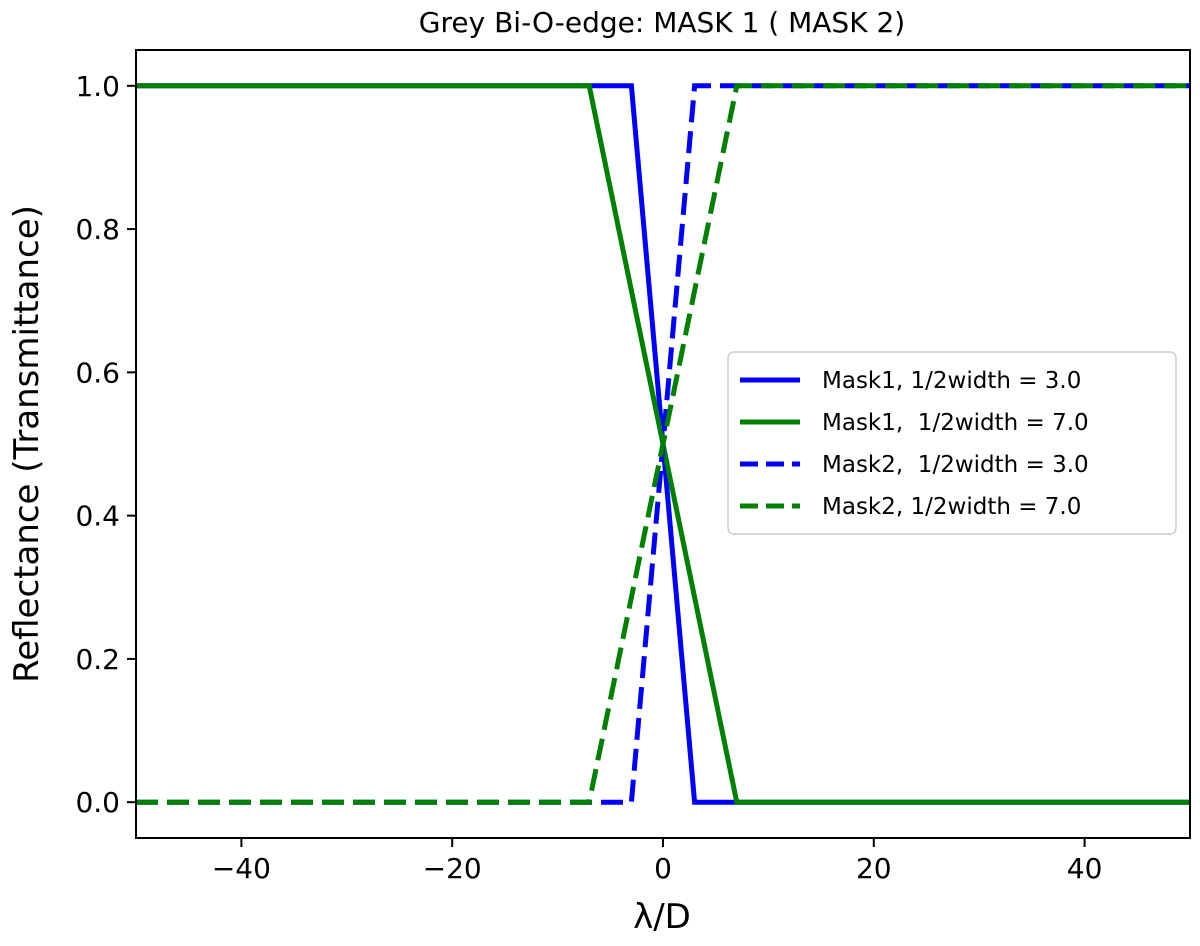 Image resolution: width=1200 pixels, height=946 pixels. What do you see at coordinates (97, 516) in the screenshot?
I see `y-tick-label: 0.4` at bounding box center [97, 516].